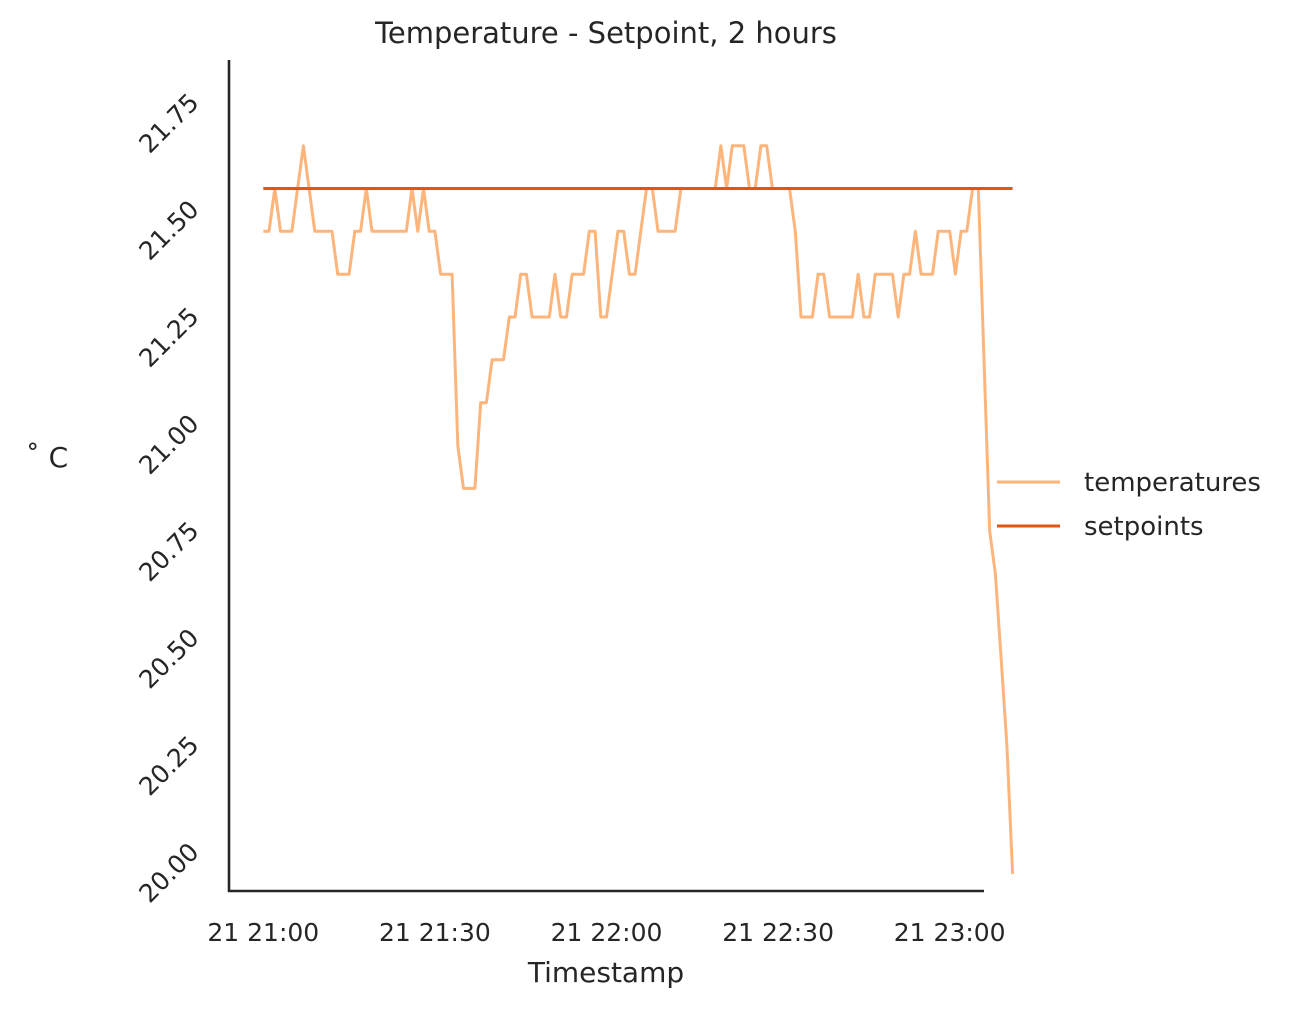 This screenshot has width=1291, height=1009. I want to click on y-tick-label: 21.25, so click(168, 337).